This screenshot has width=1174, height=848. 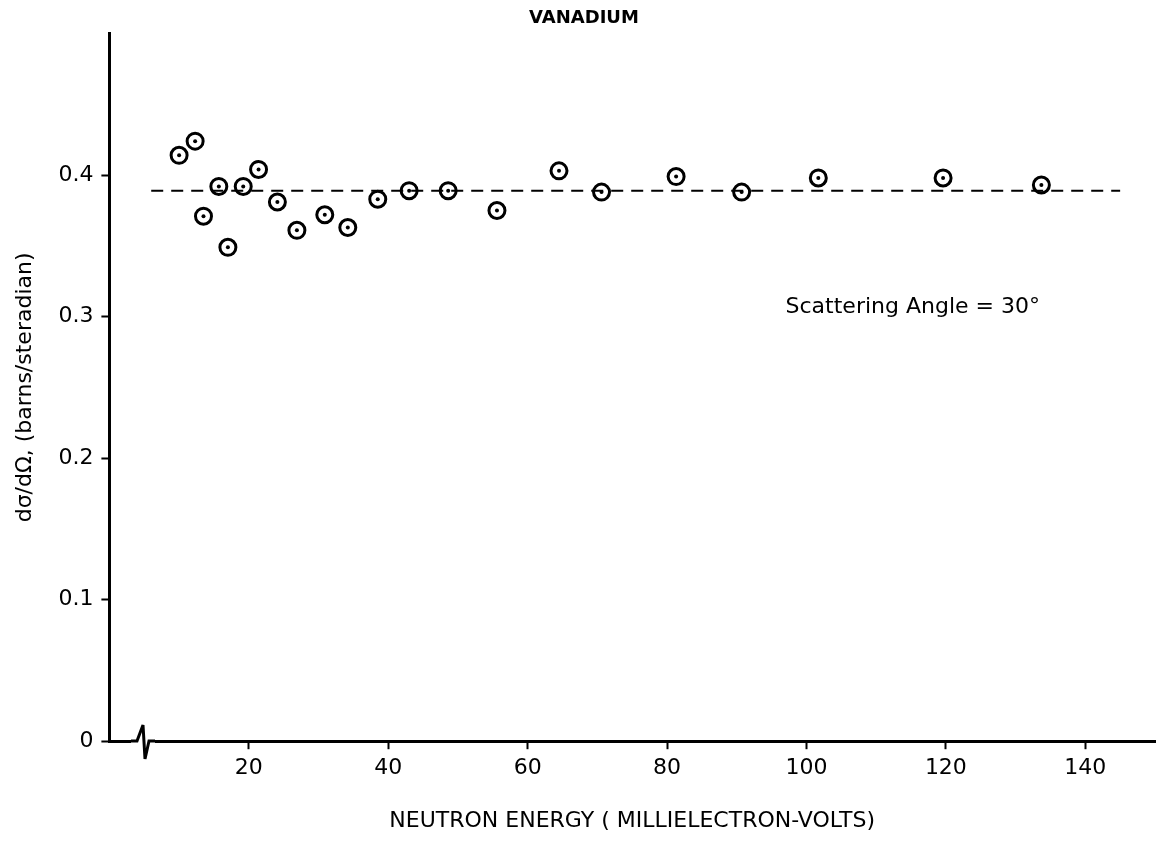 I want to click on x-tick-label: 120, so click(x=945, y=767).